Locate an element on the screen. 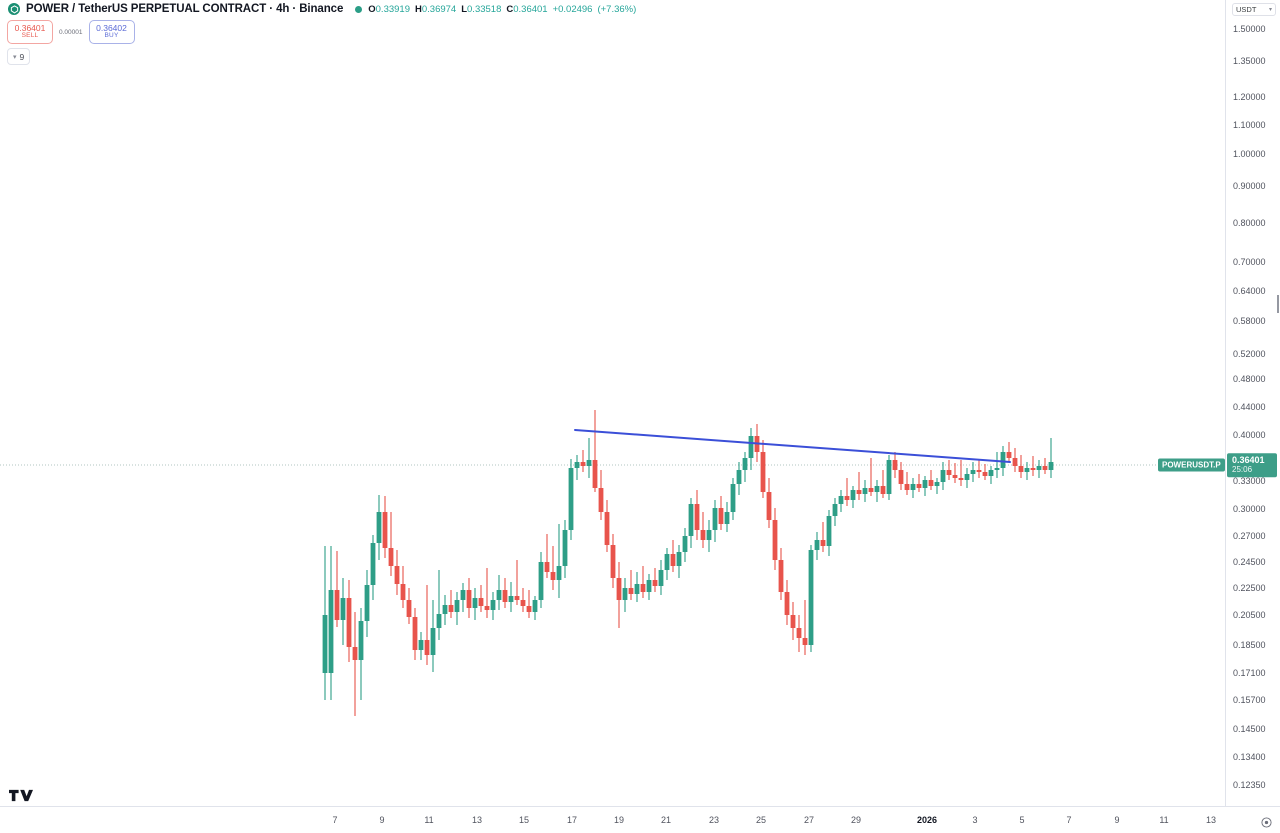 The height and width of the screenshot is (833, 1280). currency-label: USDT is located at coordinates (1246, 9).